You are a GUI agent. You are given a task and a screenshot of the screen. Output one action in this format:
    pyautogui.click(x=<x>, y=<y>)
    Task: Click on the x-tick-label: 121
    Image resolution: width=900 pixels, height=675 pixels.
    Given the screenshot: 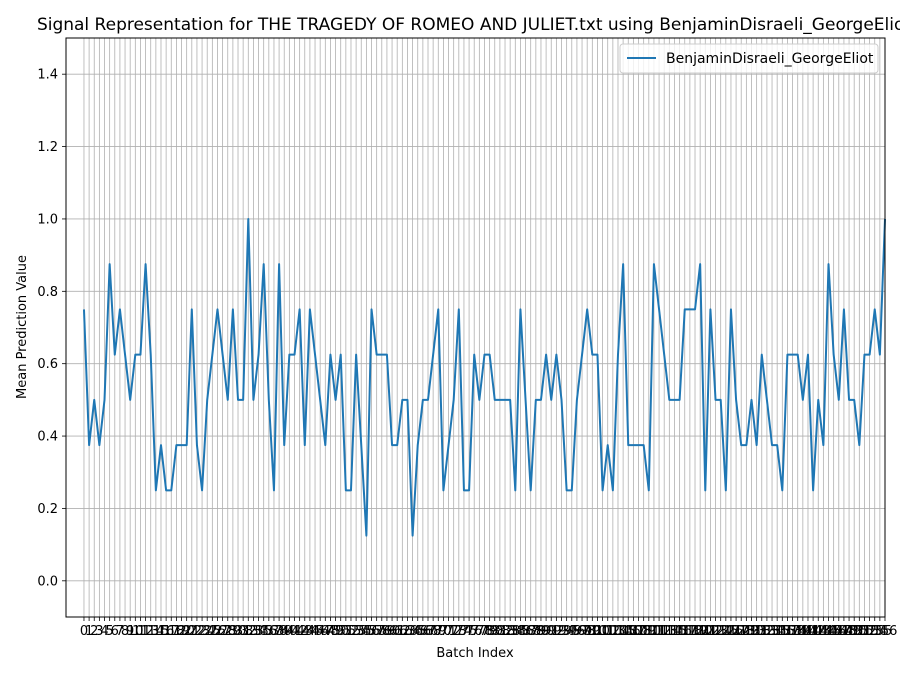 What is the action you would take?
    pyautogui.click(x=705, y=631)
    